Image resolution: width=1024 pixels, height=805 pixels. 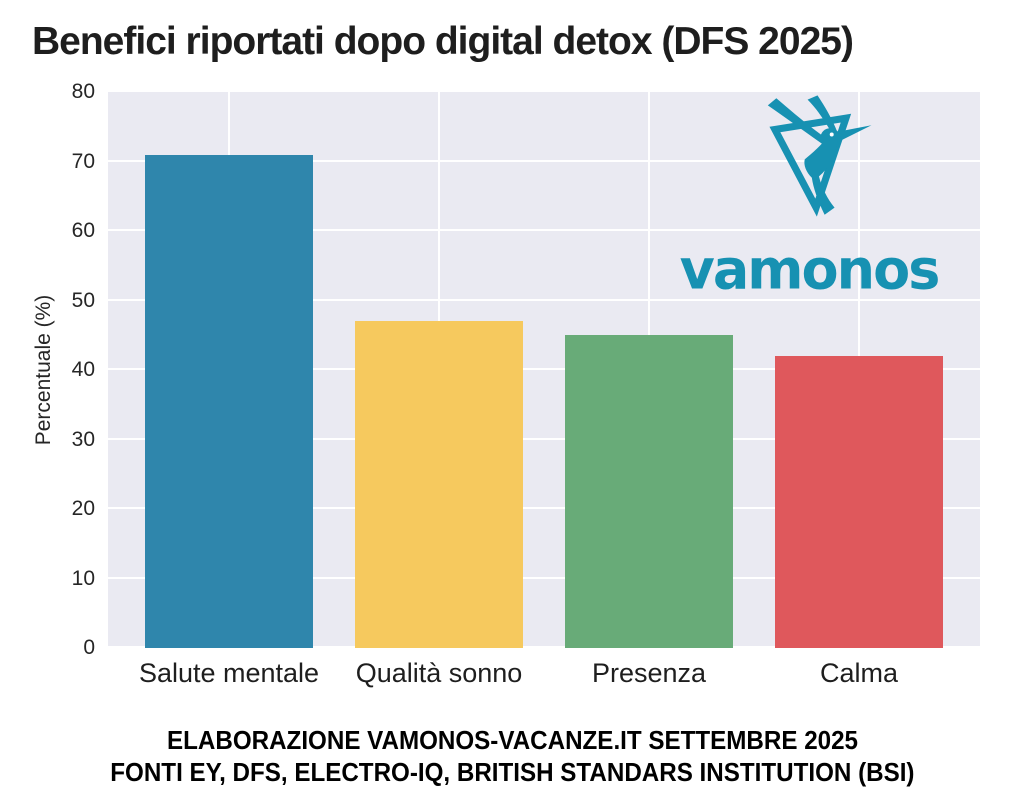 What do you see at coordinates (83, 300) in the screenshot?
I see `y-tick-label: 50` at bounding box center [83, 300].